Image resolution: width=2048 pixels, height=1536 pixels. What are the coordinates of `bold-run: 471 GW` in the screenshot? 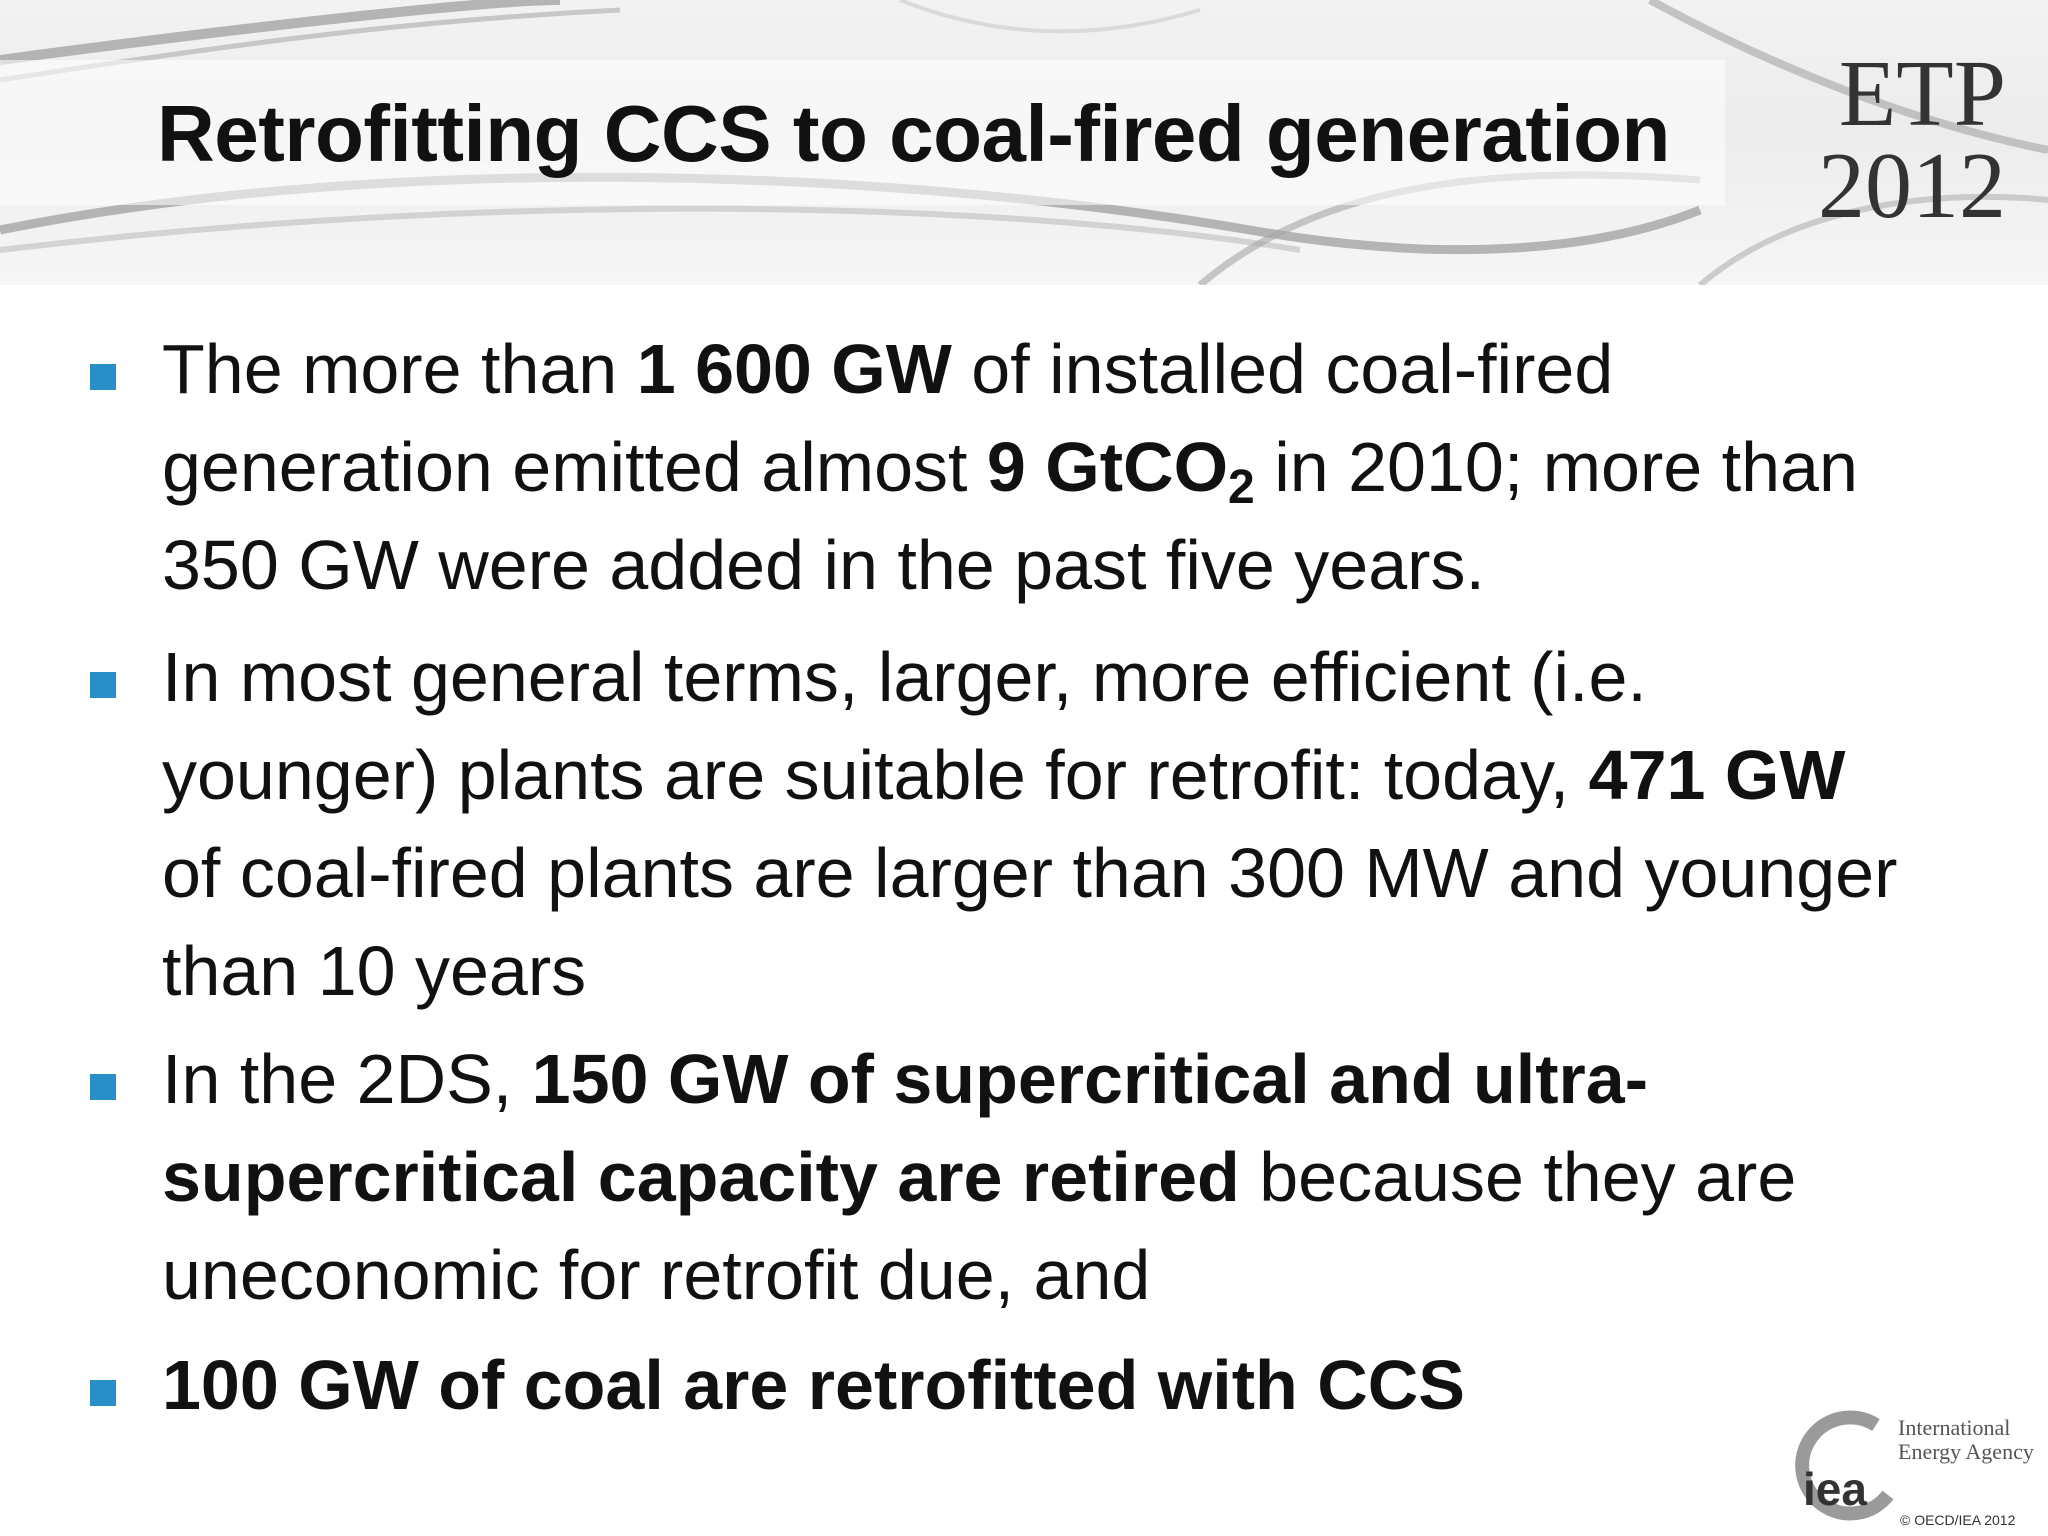 It's located at (1717, 775).